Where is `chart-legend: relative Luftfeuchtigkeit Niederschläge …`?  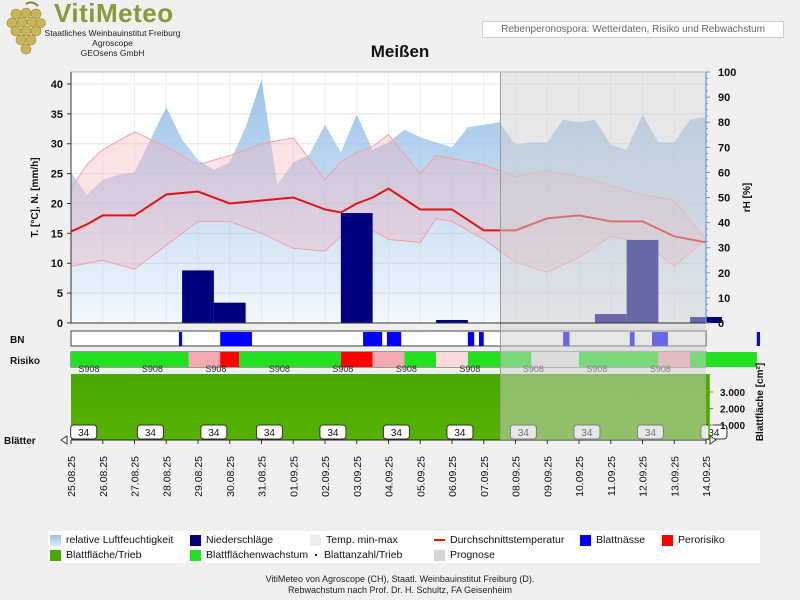 chart-legend: relative Luftfeuchtigkeit Niederschläge … is located at coordinates (404, 547).